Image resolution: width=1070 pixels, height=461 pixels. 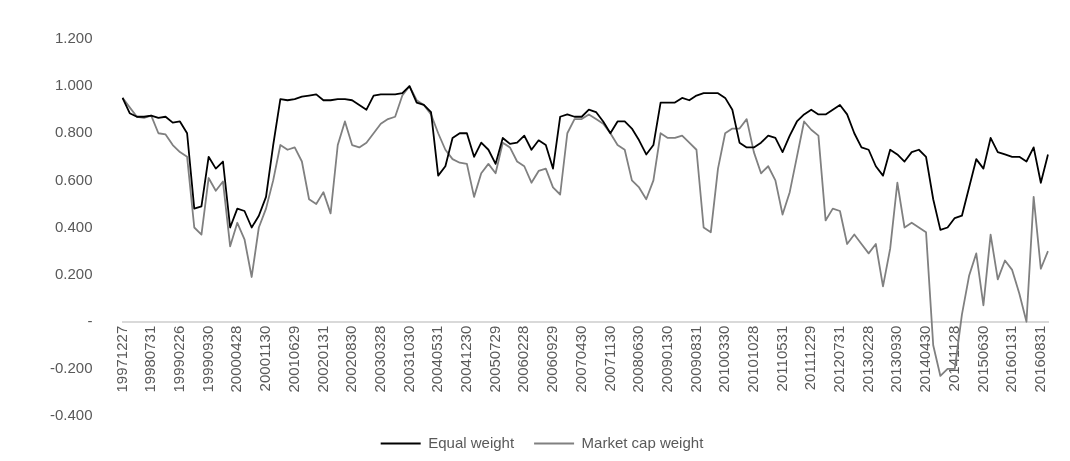 I want to click on legend-label: Equal weight, so click(x=471, y=442).